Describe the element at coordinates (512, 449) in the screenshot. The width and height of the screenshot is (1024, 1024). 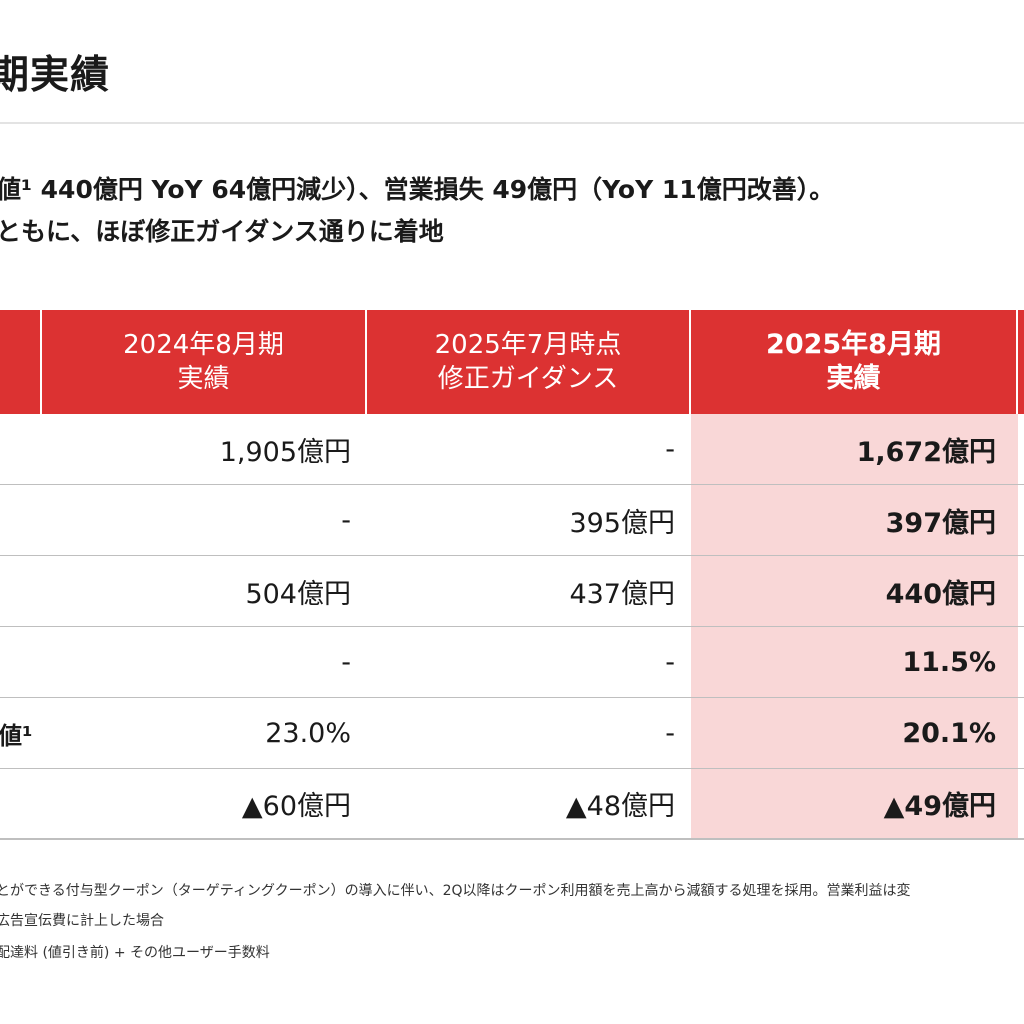
I see `table-row: 1,905億円 - 1,672億円` at that location.